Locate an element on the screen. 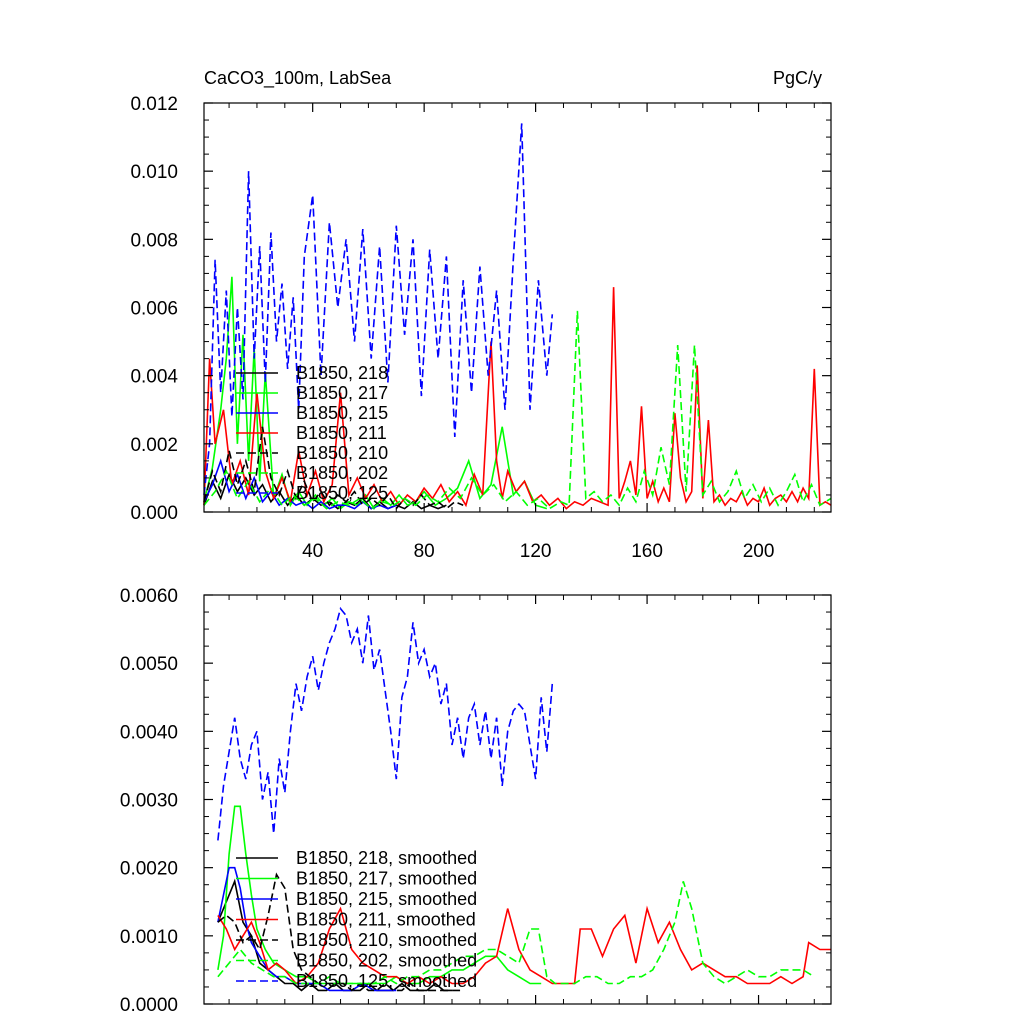 The image size is (1024, 1024). x-tick-label: 80 is located at coordinates (424, 551).